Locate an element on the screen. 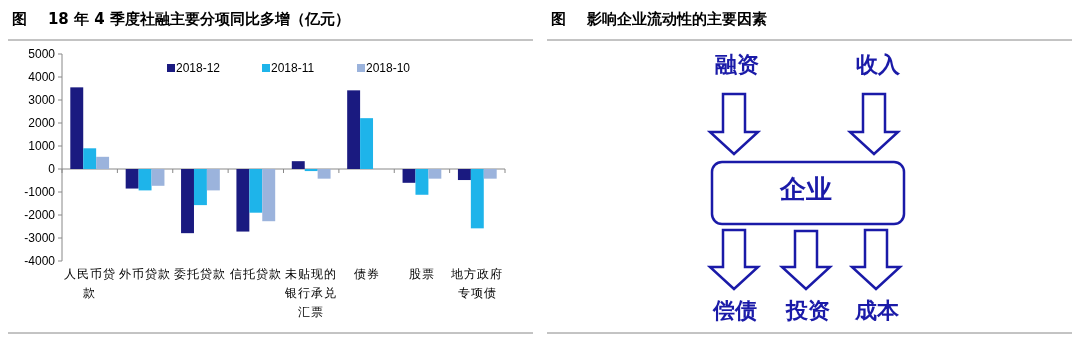 Image resolution: width=1080 pixels, height=362 pixels. y-tick-label: -3000 is located at coordinates (40, 238).